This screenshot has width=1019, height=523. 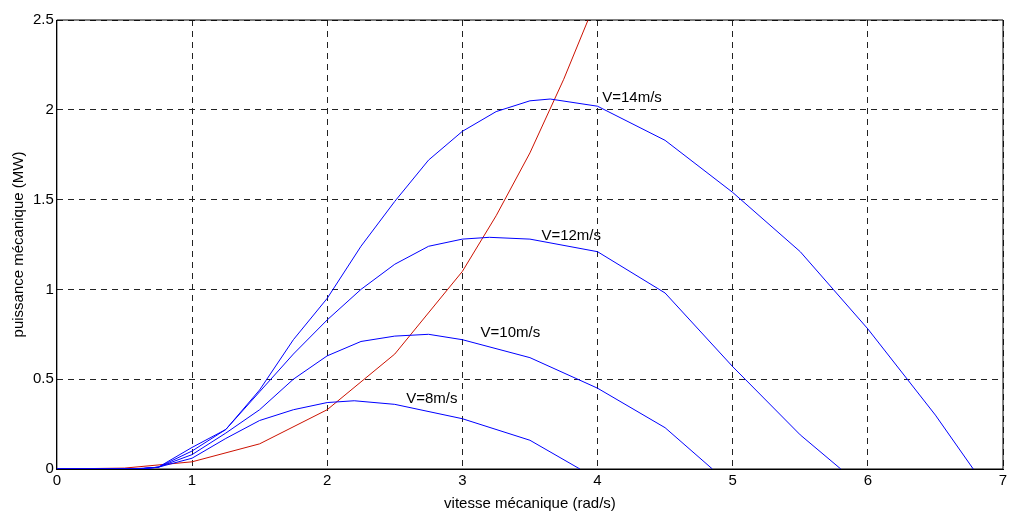 I want to click on x-tick-label: 6, so click(x=868, y=480).